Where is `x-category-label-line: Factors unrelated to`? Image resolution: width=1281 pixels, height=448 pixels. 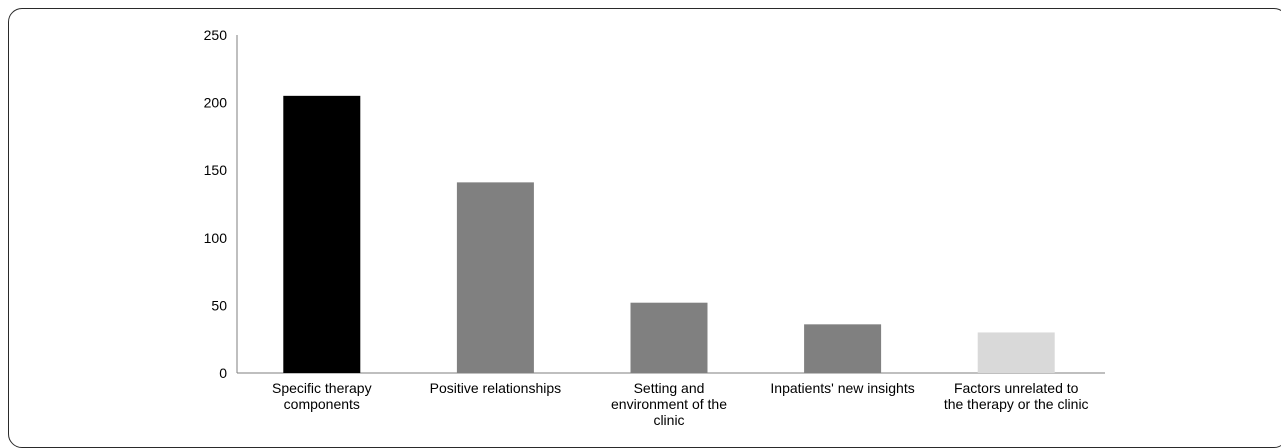 x-category-label-line: Factors unrelated to is located at coordinates (1016, 388).